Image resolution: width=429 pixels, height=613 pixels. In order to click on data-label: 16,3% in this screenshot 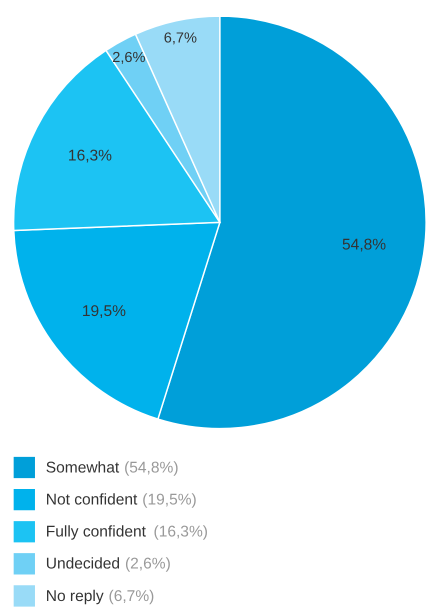, I will do `click(90, 156)`.